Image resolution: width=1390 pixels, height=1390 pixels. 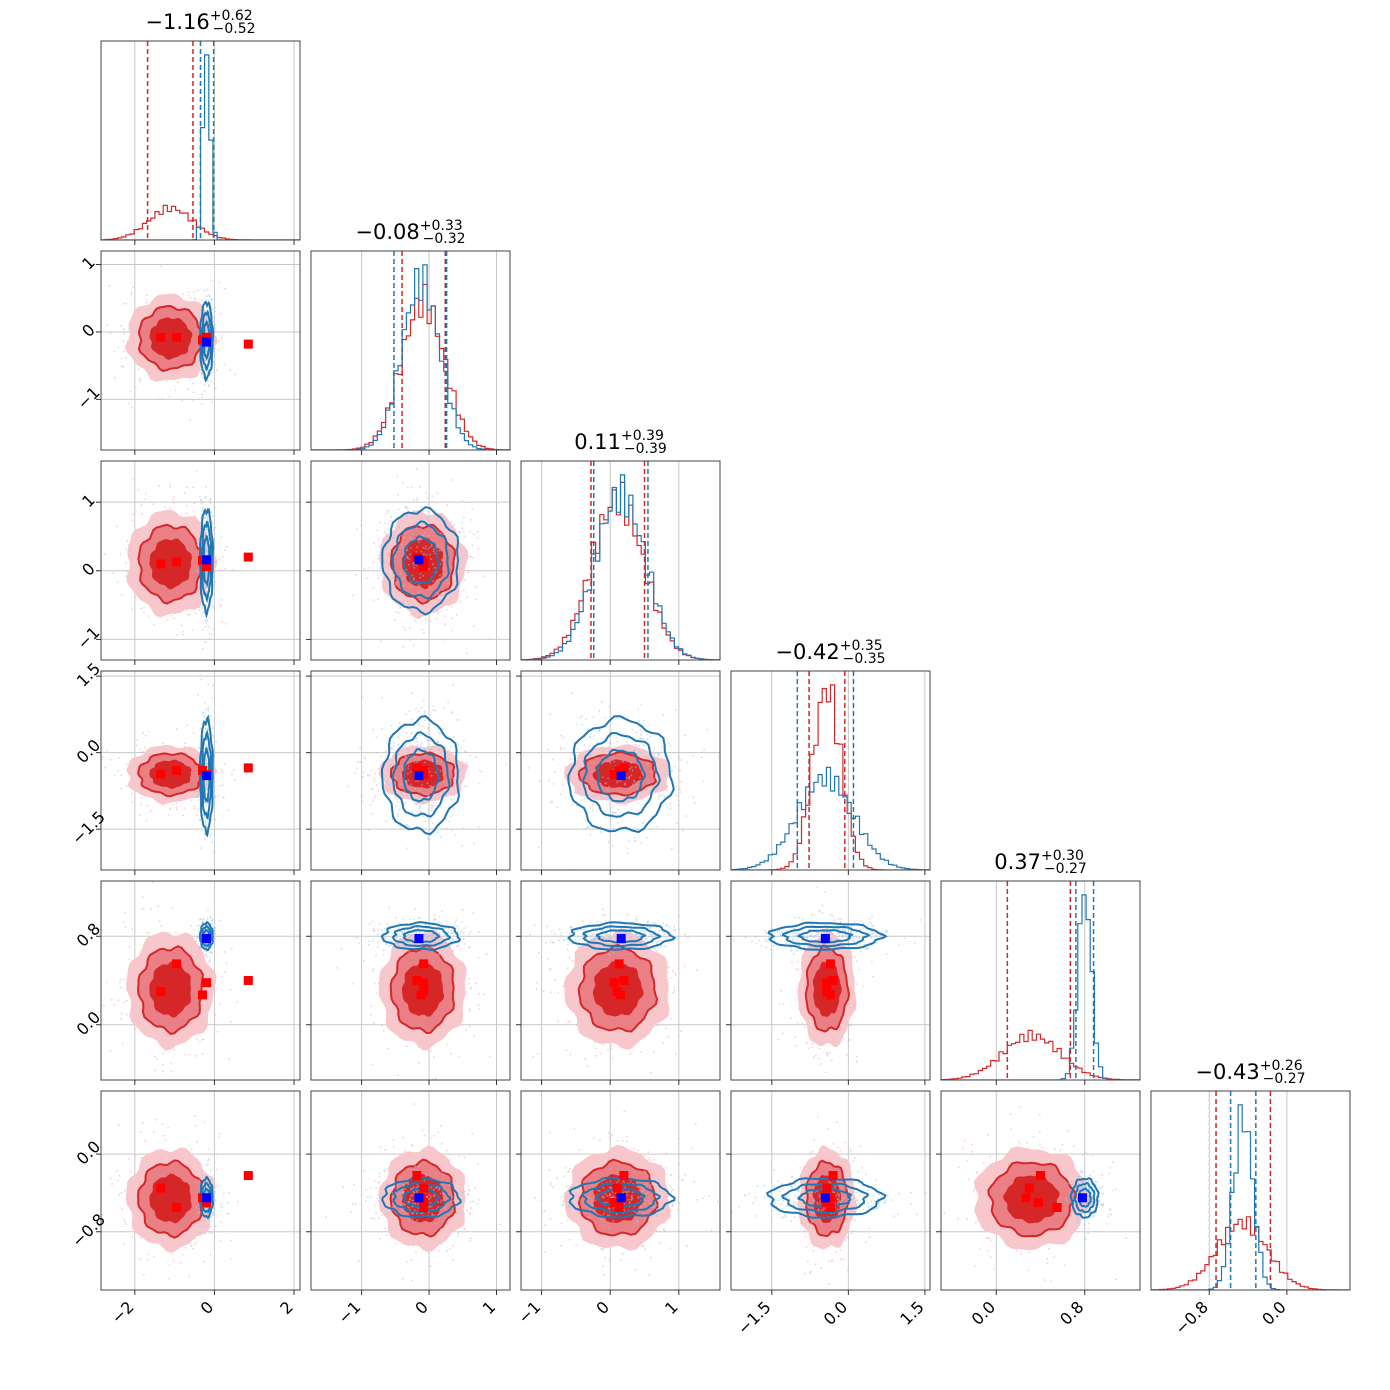 What do you see at coordinates (807, 652) in the screenshot?
I see `title-value: −0.42` at bounding box center [807, 652].